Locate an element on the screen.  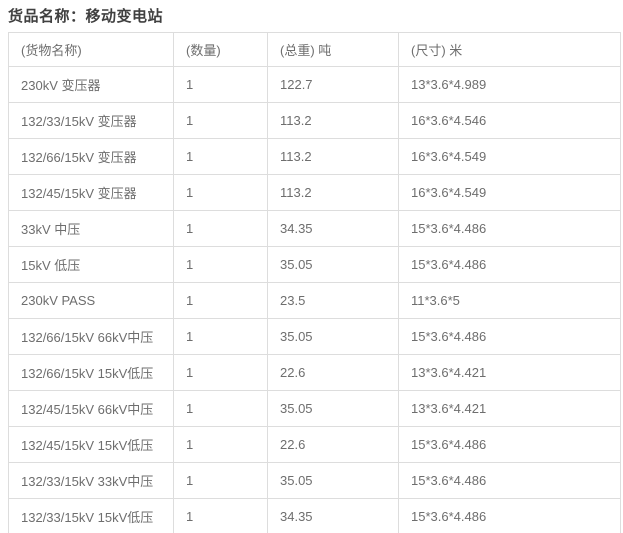
table-row: 132/33/15kV 变压器 1 113.2 16*3.6*4.546 is located at coordinates (314, 120).